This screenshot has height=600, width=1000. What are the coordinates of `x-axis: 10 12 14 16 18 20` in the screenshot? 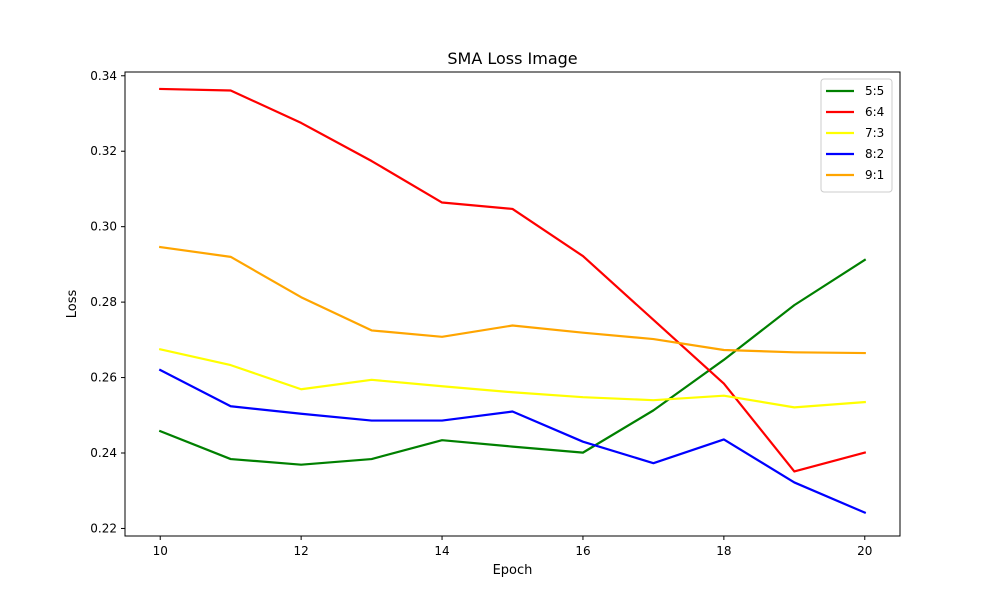 It's located at (512, 547).